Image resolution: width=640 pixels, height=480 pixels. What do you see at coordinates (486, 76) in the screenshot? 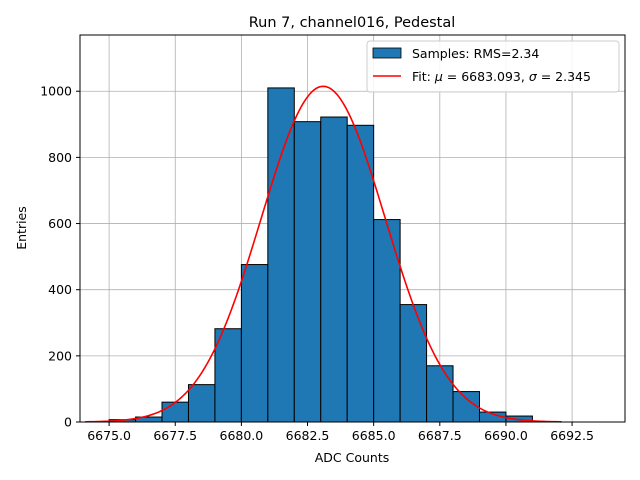
I see `fit-mu-value: = 6683.093,` at bounding box center [486, 76].